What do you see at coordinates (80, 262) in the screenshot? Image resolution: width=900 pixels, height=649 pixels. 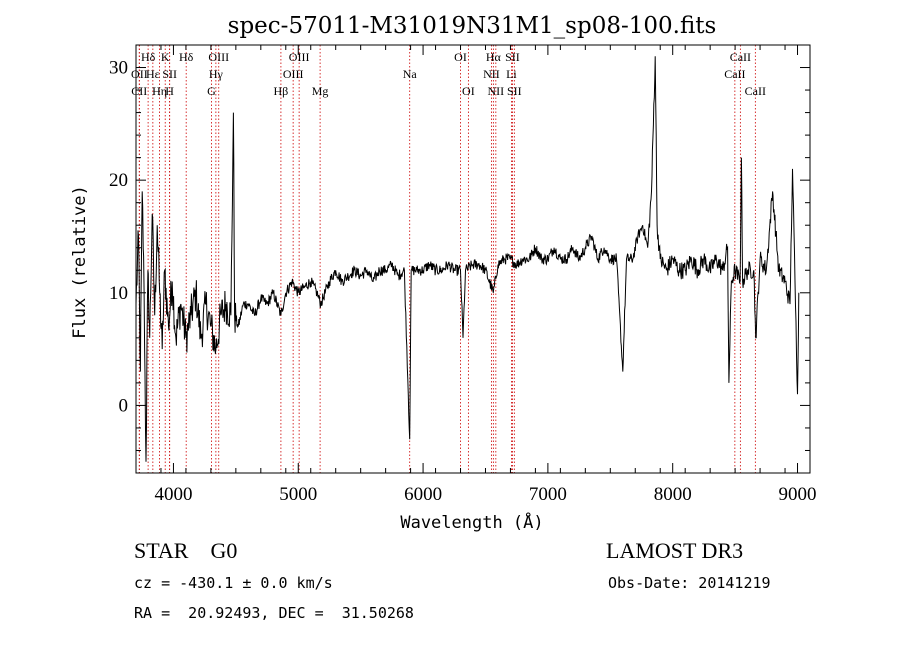 I see `y-axis-label: Flux (relative)` at bounding box center [80, 262].